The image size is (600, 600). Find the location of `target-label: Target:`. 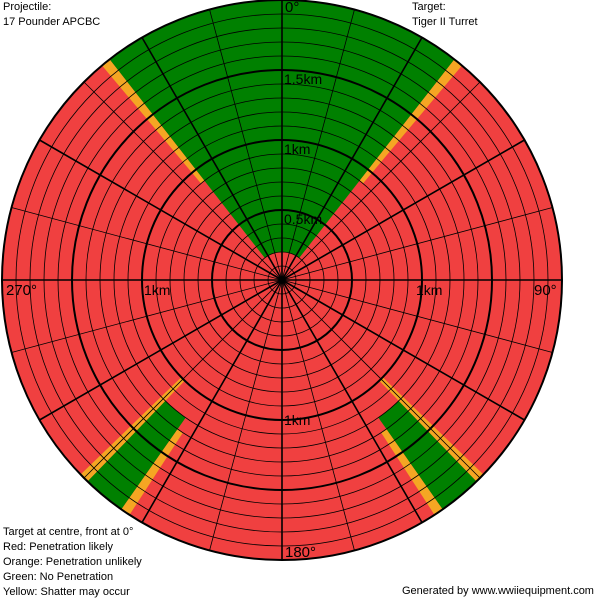

target-label: Target: is located at coordinates (429, 7).